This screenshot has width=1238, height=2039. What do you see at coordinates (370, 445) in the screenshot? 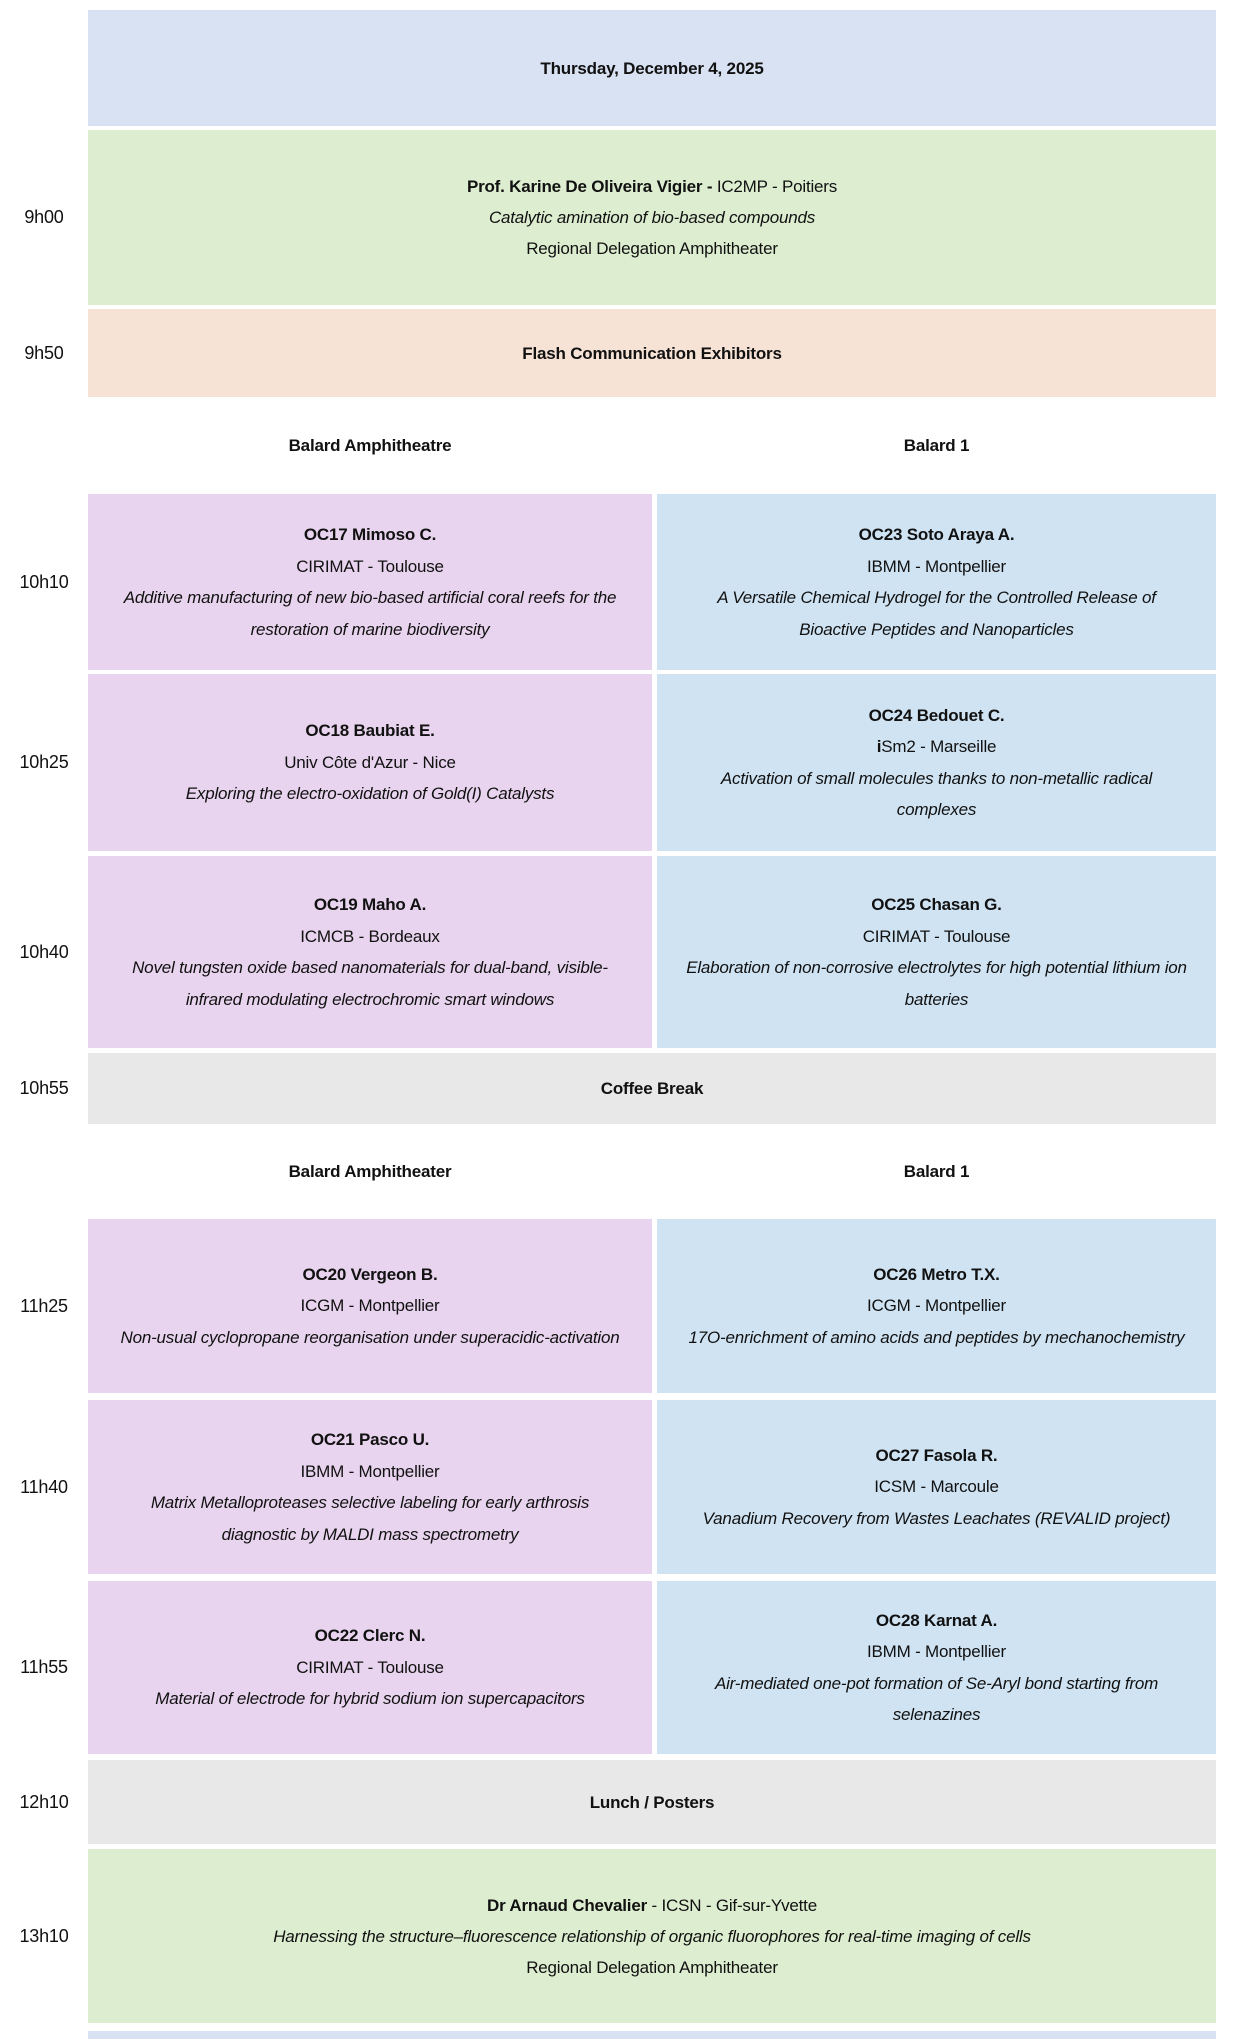
I see `venue-header-left: Balard Amphitheatre` at bounding box center [370, 445].